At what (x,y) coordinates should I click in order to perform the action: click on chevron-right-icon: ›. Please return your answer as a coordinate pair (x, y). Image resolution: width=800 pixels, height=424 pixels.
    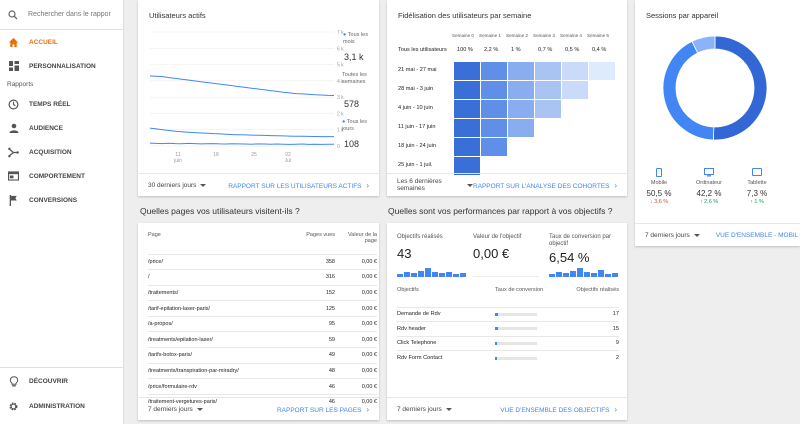
    Looking at the image, I should click on (615, 185).